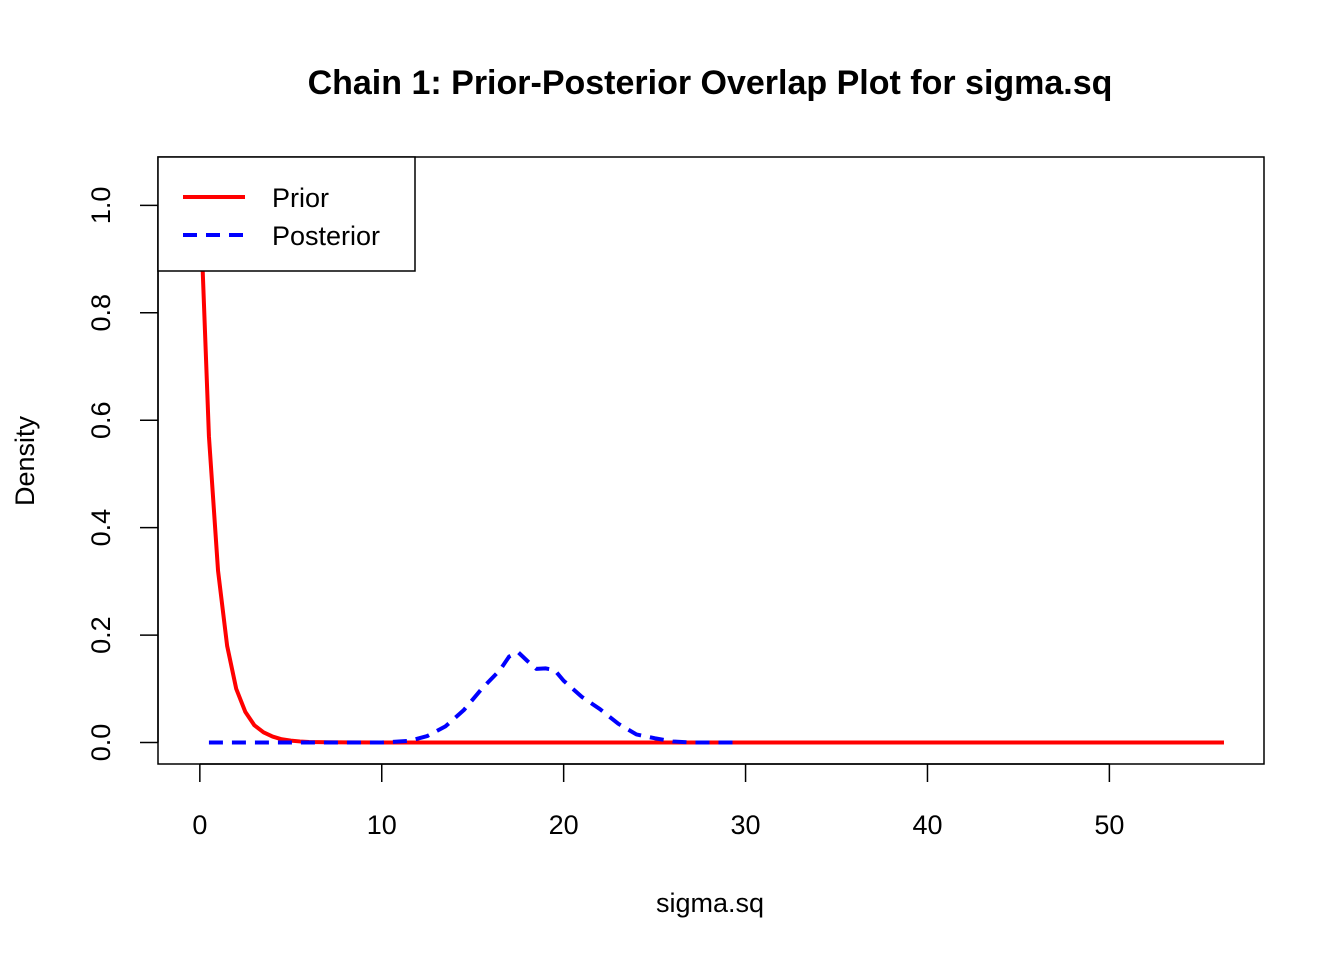 The height and width of the screenshot is (960, 1344). Describe the element at coordinates (564, 825) in the screenshot. I see `x-tick-label: 20` at that location.